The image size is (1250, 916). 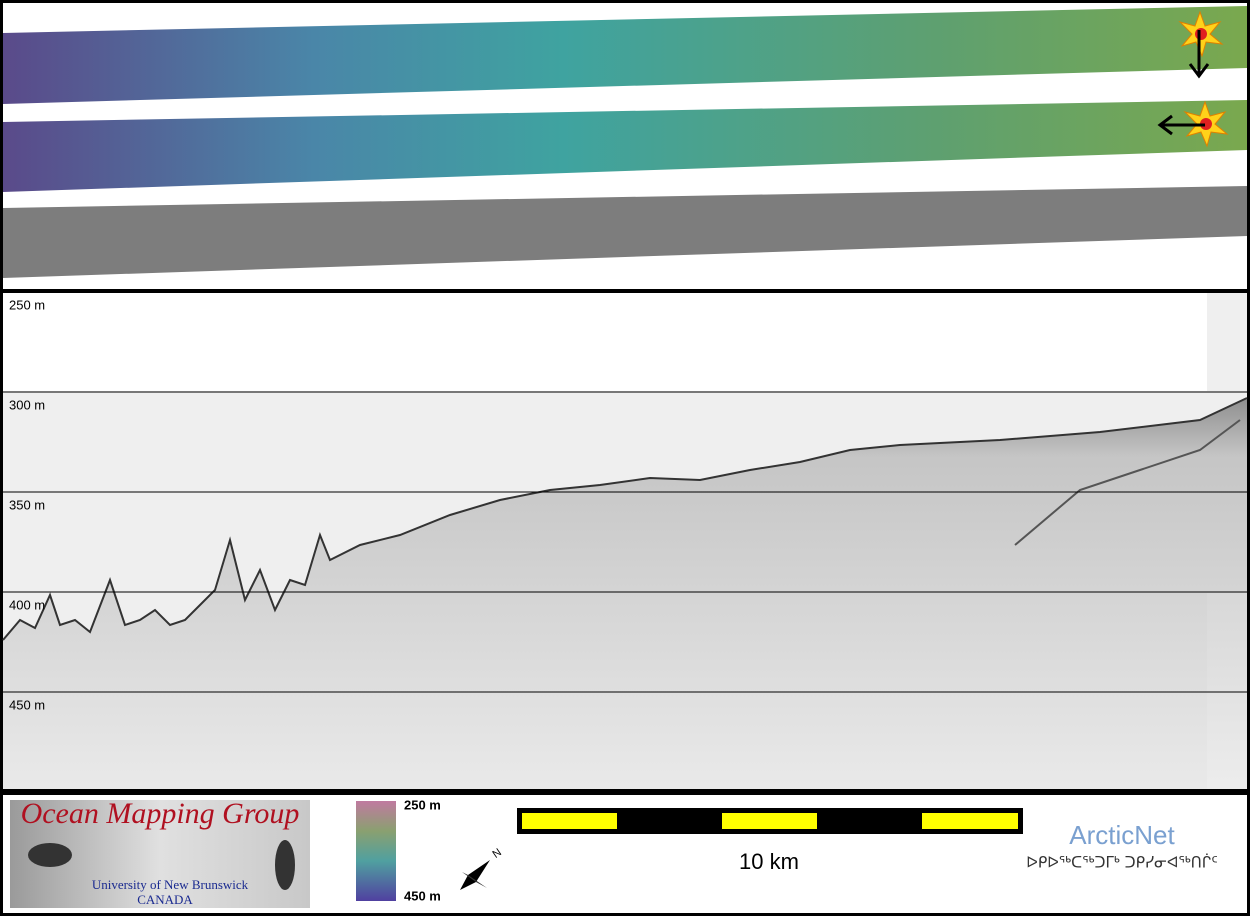 I want to click on logo-line: University of New Brunswick, so click(x=170, y=884).